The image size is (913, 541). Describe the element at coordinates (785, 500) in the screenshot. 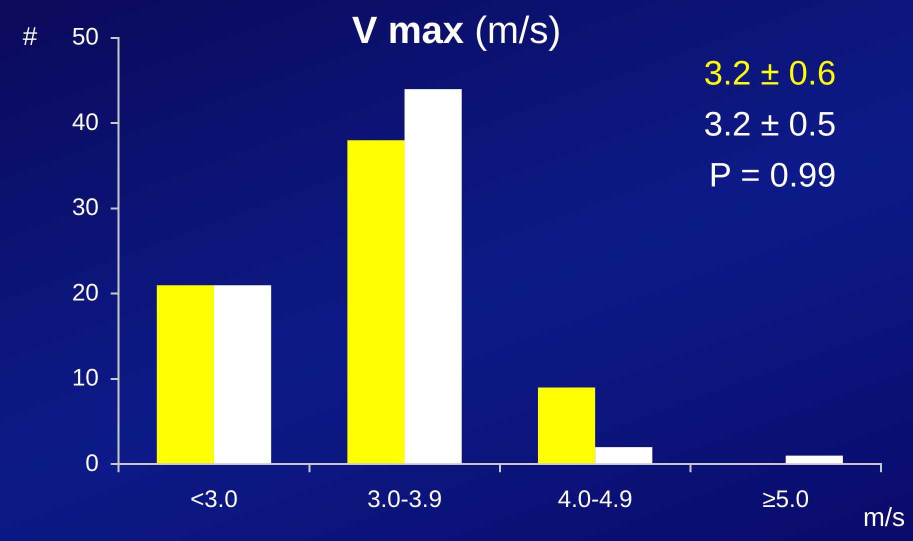

I see `x-tick-label: ≥5.0` at that location.